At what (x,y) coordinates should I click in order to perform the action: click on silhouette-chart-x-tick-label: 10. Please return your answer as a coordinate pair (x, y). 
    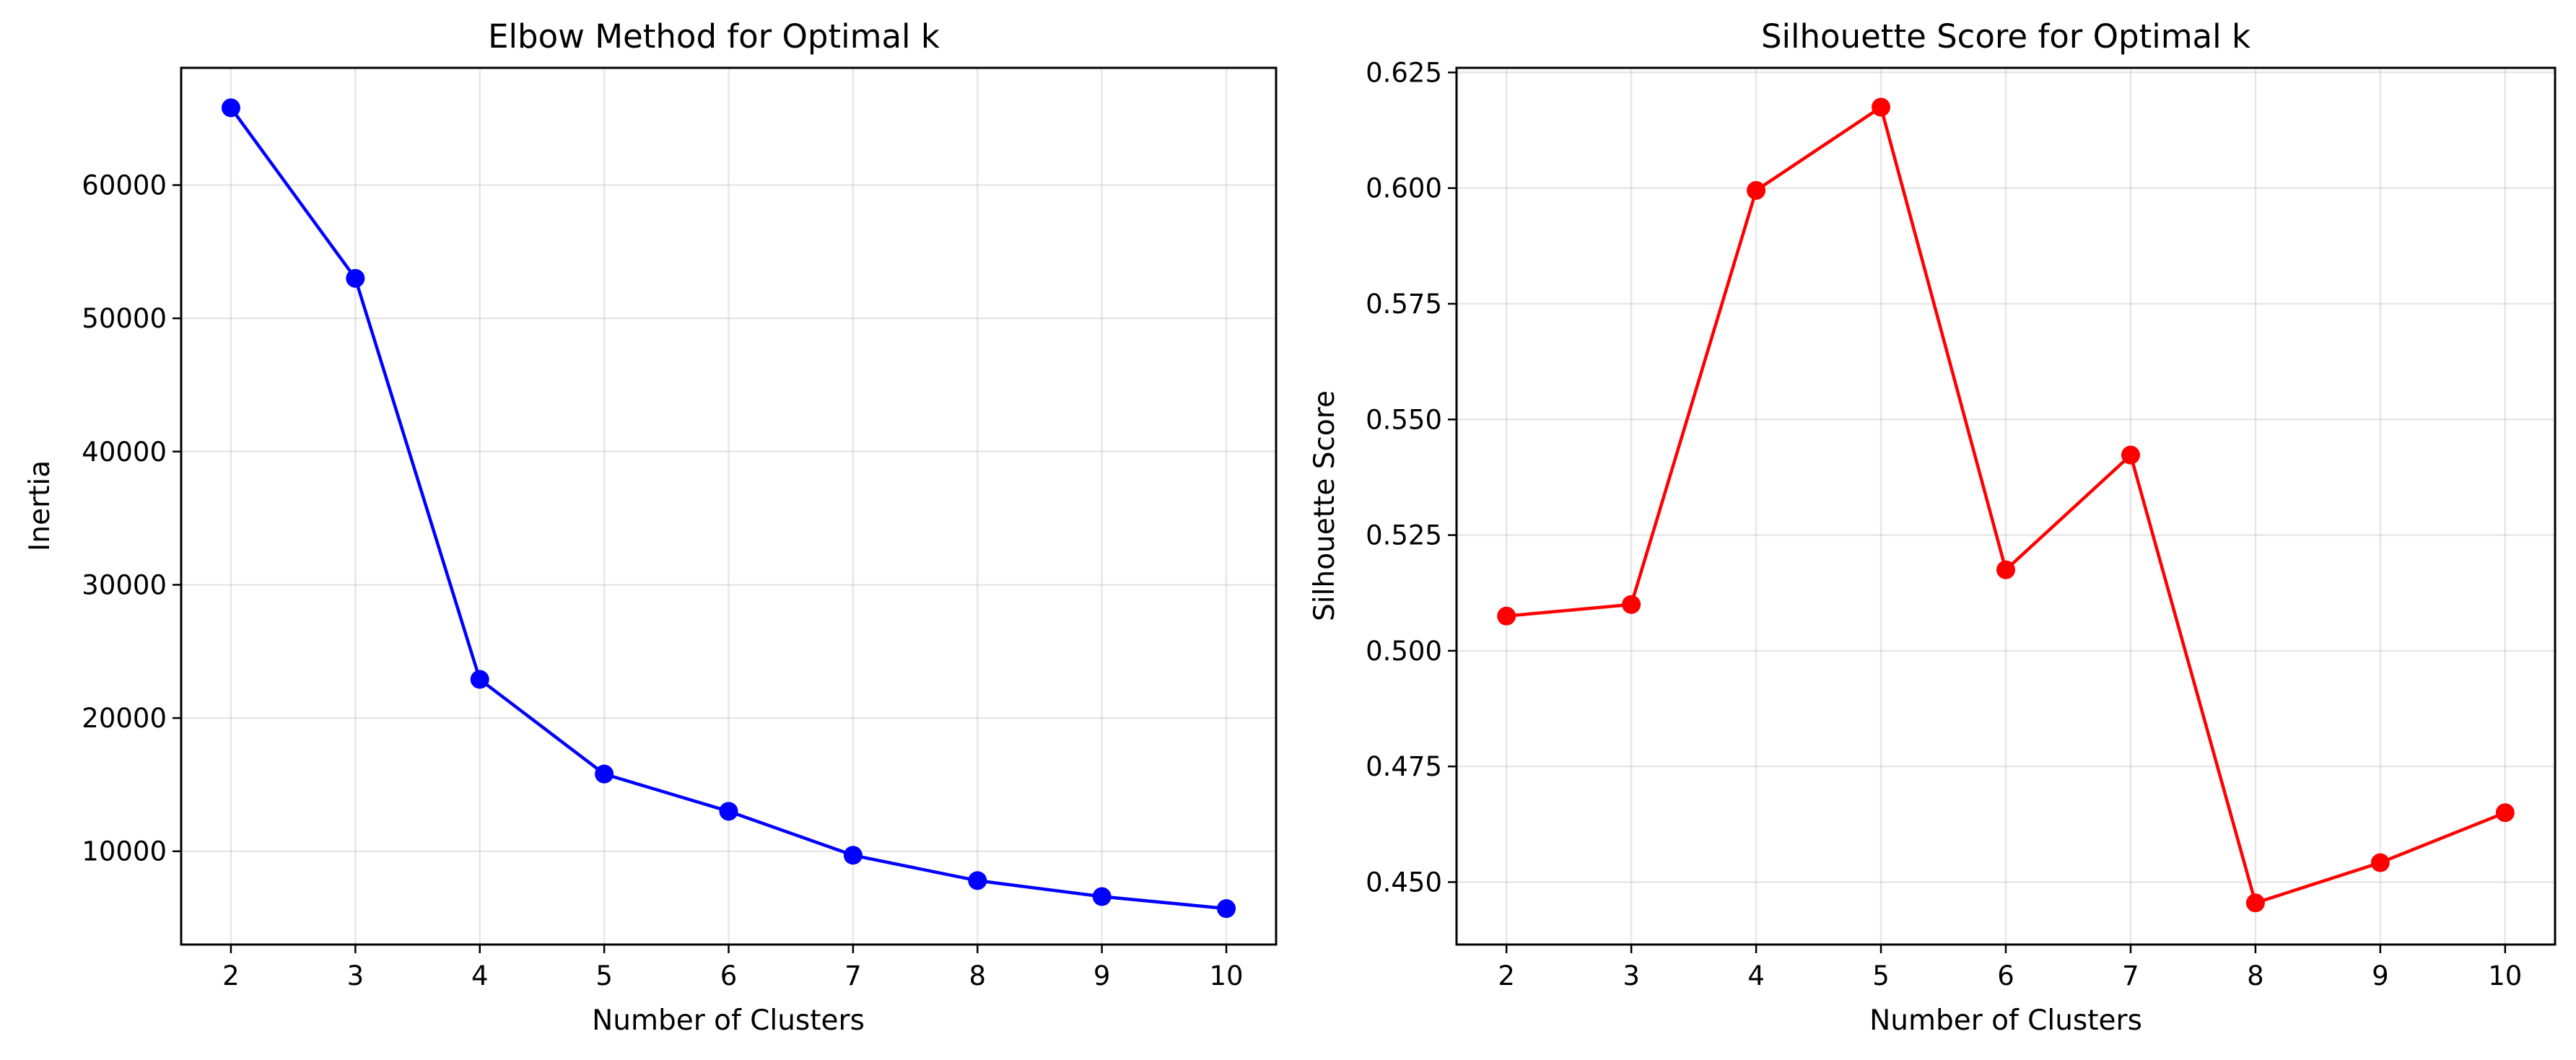
    Looking at the image, I should click on (2505, 975).